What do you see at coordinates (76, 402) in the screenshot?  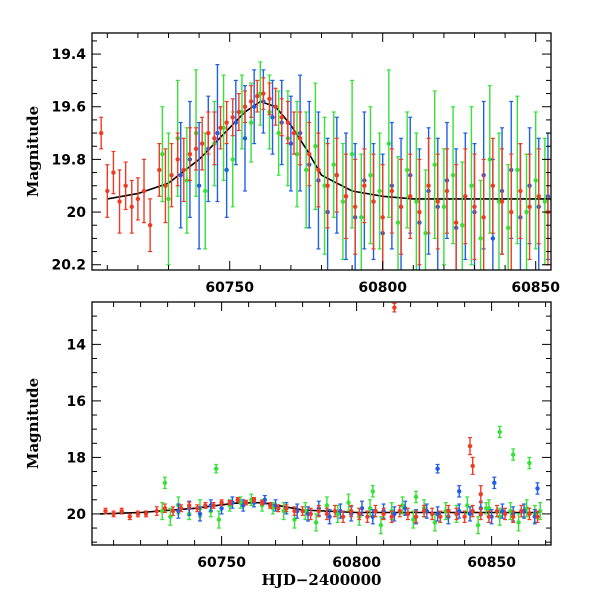 I see `y-tick-label: 16` at bounding box center [76, 402].